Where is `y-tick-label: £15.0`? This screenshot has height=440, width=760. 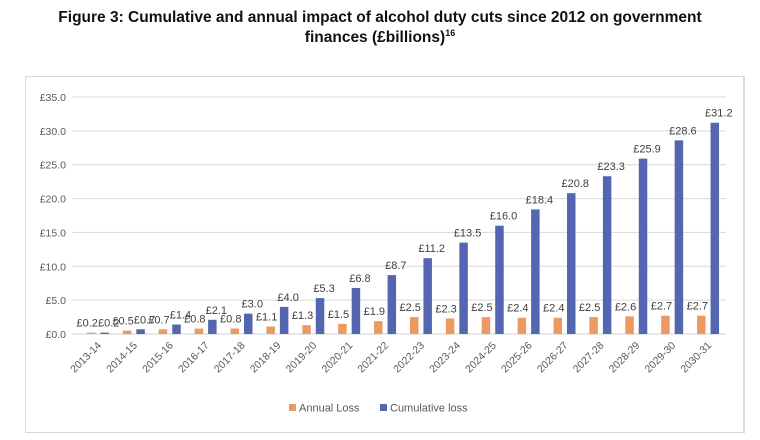 y-tick-label: £15.0 is located at coordinates (53, 233).